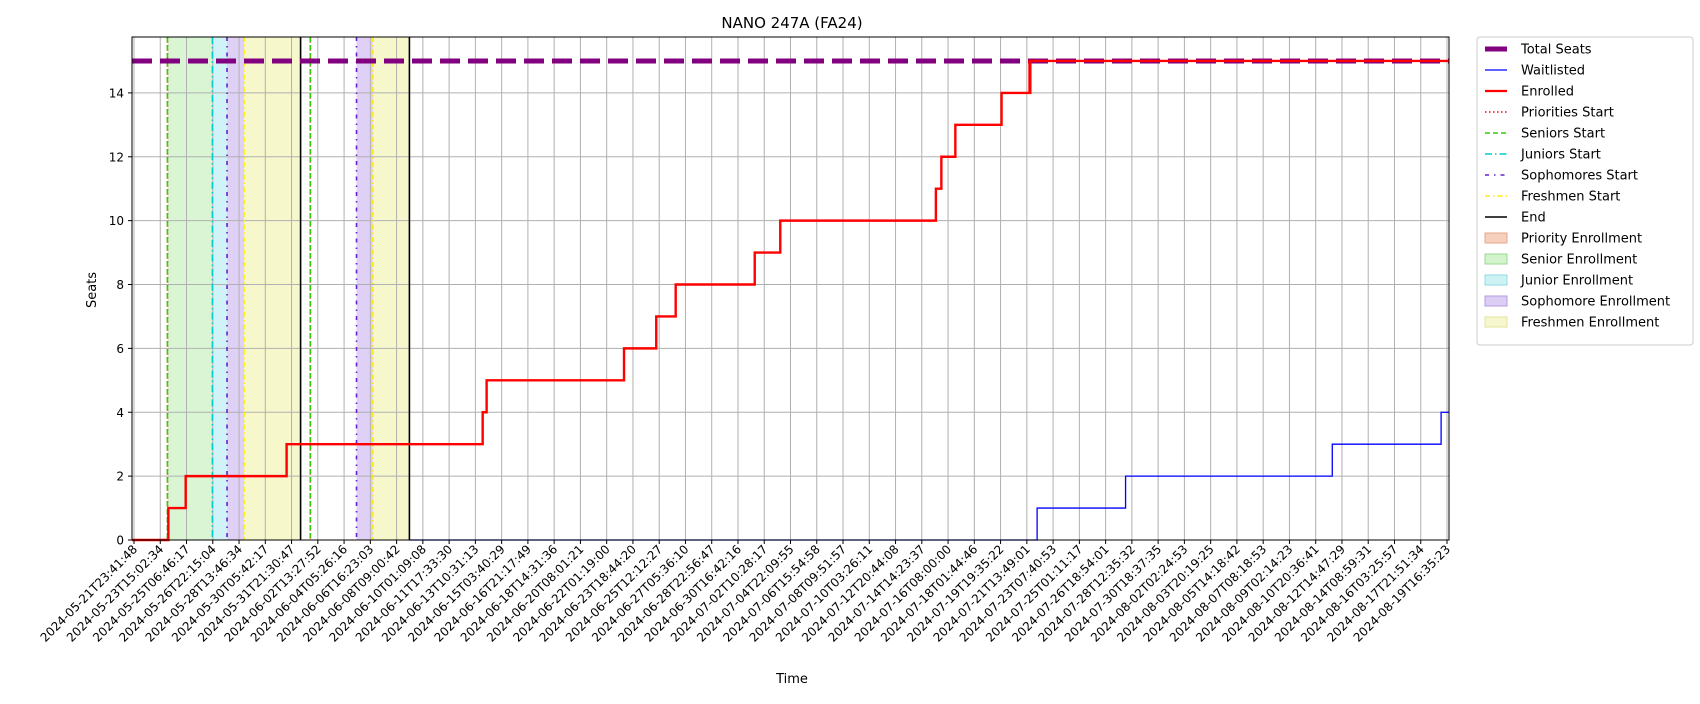 Image resolution: width=1700 pixels, height=704 pixels. I want to click on legend-item-juniors-start: Juniors Start, so click(1543, 155).